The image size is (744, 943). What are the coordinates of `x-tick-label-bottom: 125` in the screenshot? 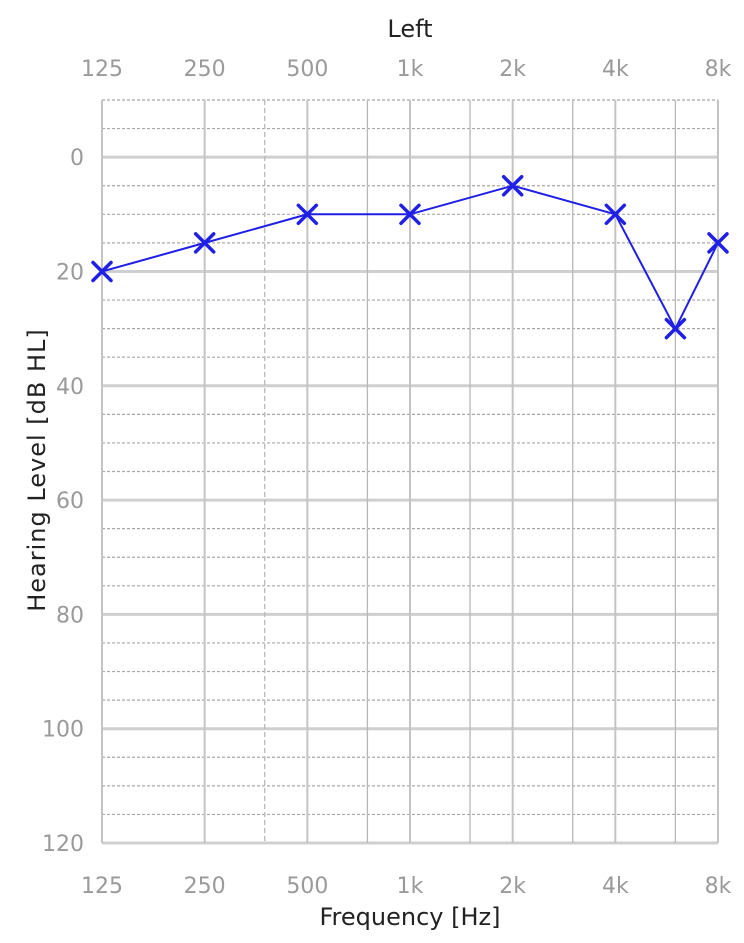 It's located at (102, 886).